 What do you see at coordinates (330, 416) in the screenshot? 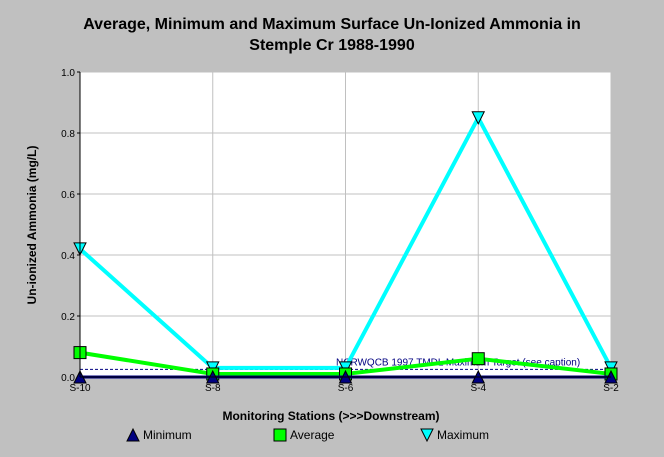
I see `x-axis-title: Monitoring Stations (>>>Downstream)` at bounding box center [330, 416].